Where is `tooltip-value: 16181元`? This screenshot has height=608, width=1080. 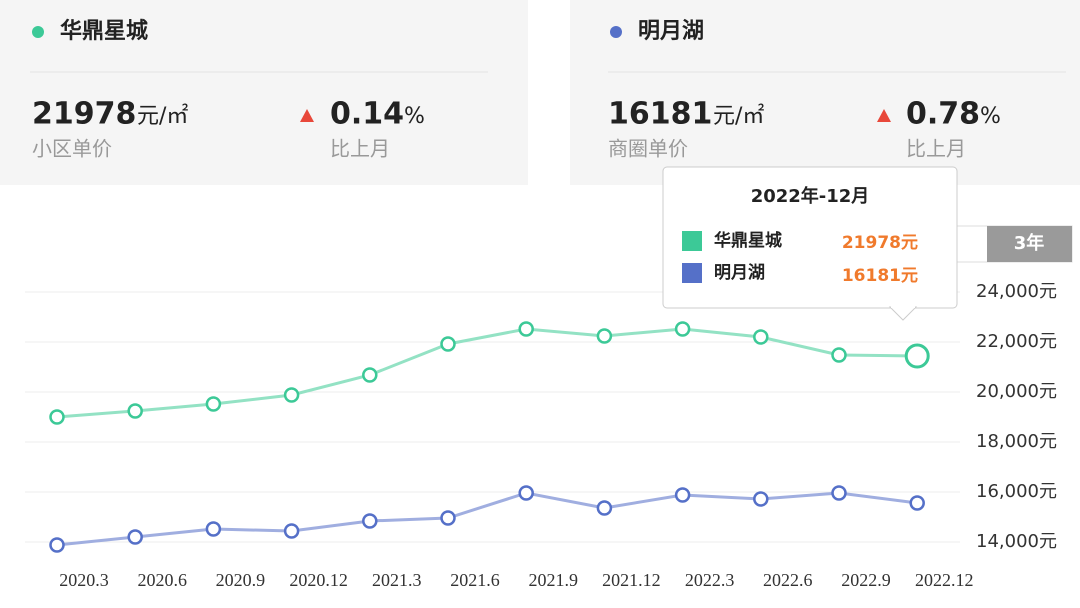 tooltip-value: 16181元 is located at coordinates (880, 276).